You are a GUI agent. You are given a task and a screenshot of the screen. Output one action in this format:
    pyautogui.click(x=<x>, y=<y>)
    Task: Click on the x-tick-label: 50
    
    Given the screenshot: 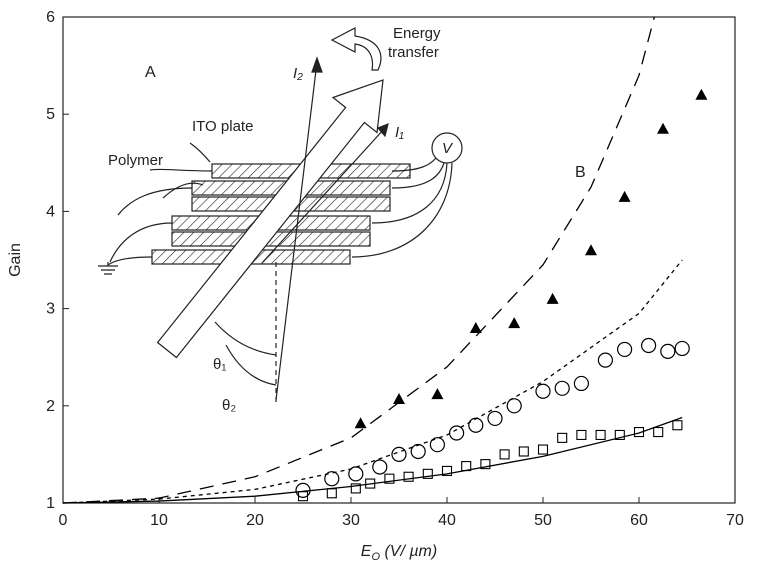 What is the action you would take?
    pyautogui.click(x=543, y=520)
    